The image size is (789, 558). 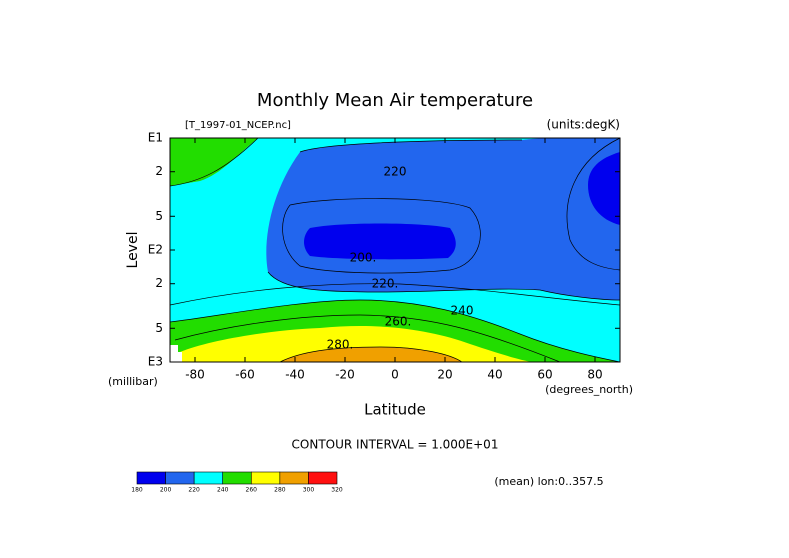 I want to click on x-tick-label: 60, so click(x=544, y=375).